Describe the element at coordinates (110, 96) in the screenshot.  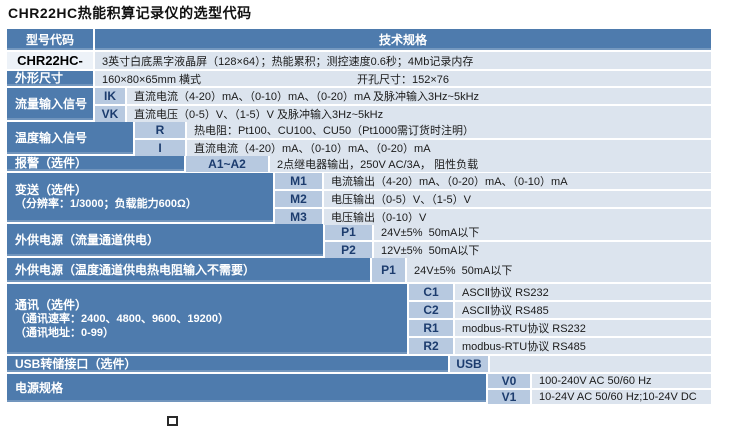
I see `code-cell: IK` at that location.